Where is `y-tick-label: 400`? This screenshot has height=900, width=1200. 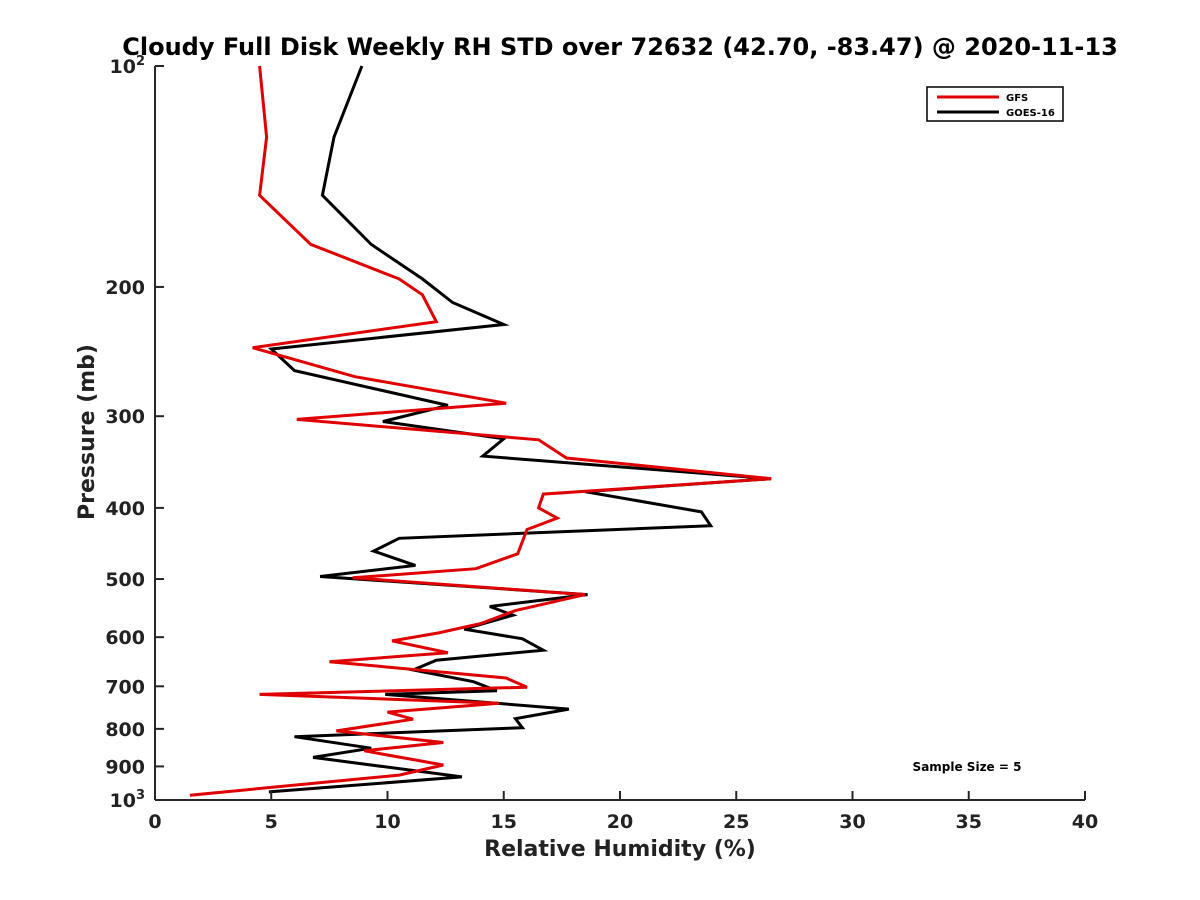
y-tick-label: 400 is located at coordinates (125, 509).